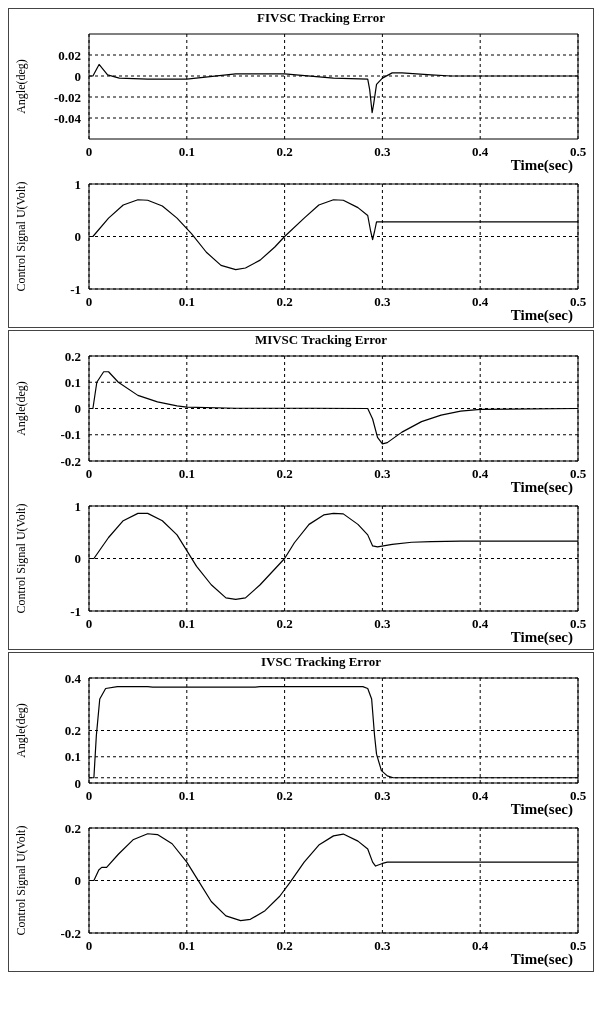 The height and width of the screenshot is (1012, 602). Describe the element at coordinates (70, 435) in the screenshot. I see `y-tick-label: -0.1` at that location.